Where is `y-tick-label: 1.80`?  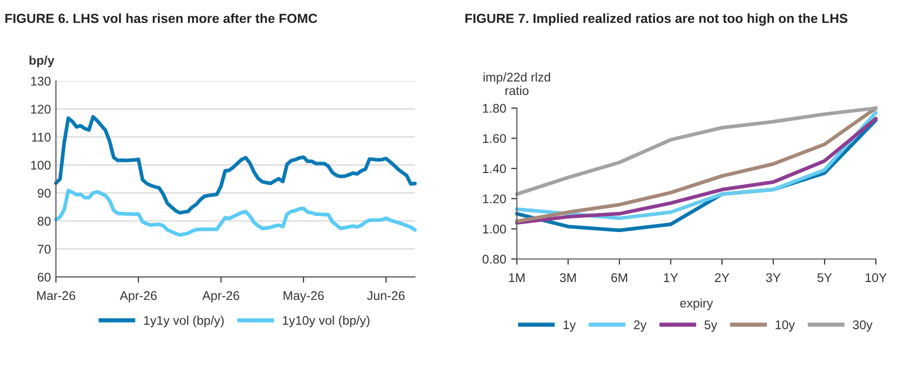
y-tick-label: 1.80 is located at coordinates (494, 108).